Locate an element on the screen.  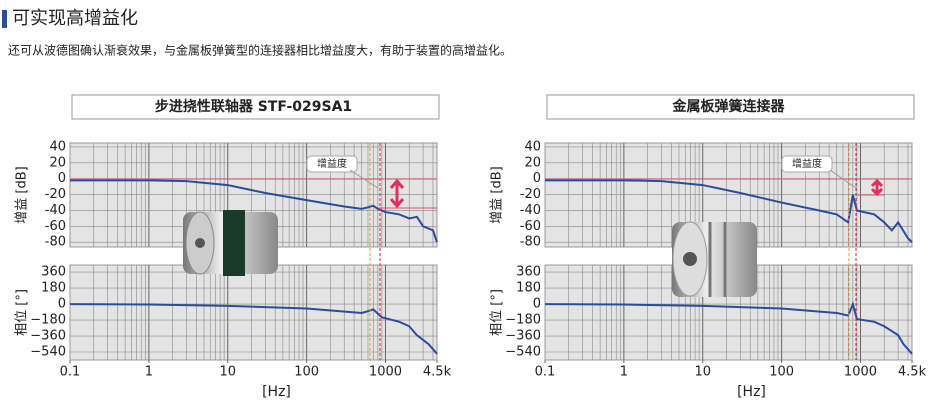
title-bar is located at coordinates (4, 19).